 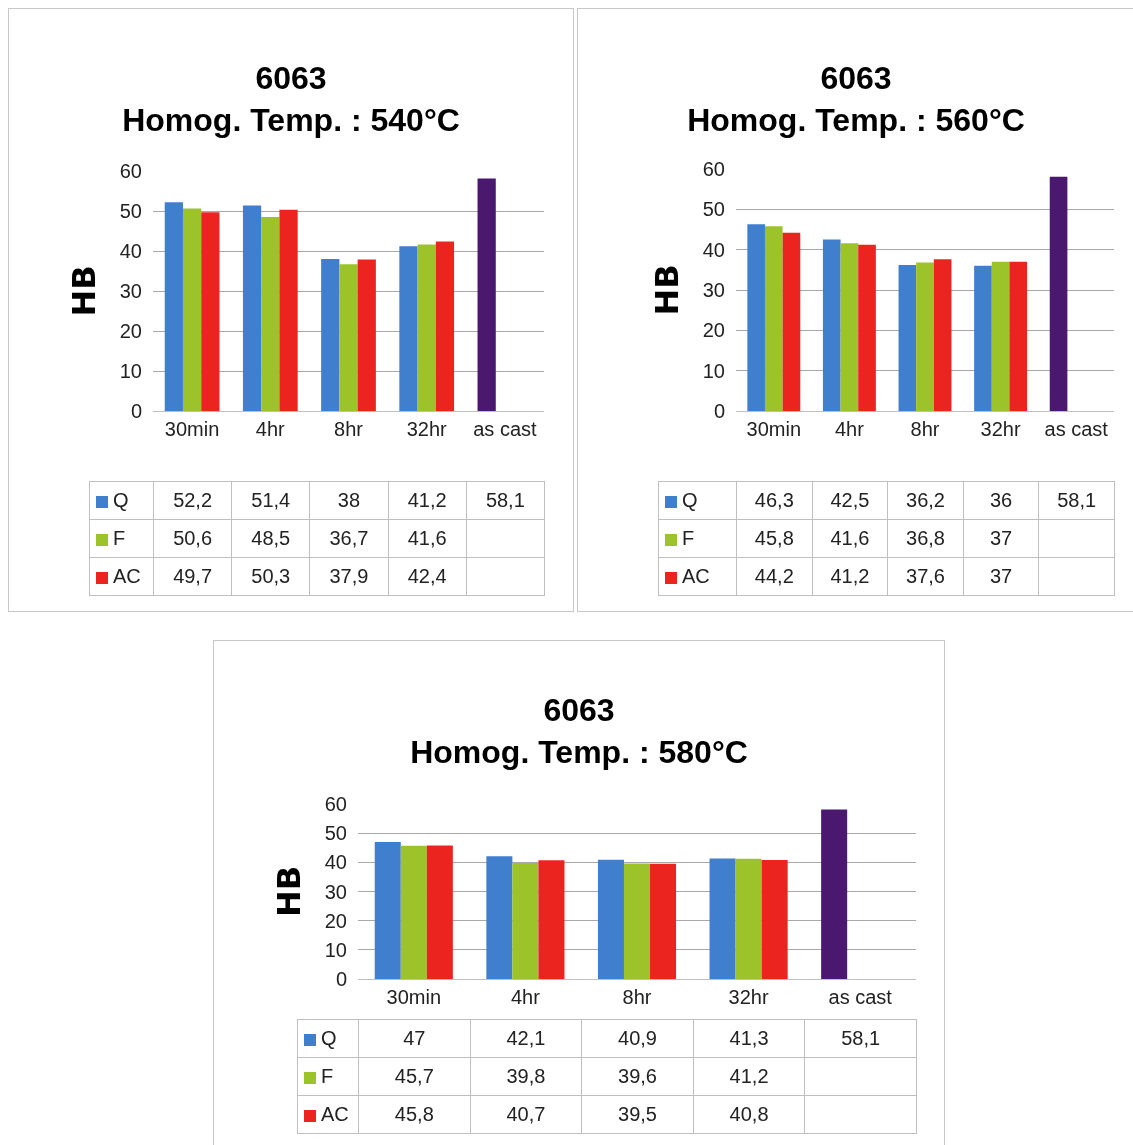 What do you see at coordinates (925, 500) in the screenshot?
I see `data-label: 36,2` at bounding box center [925, 500].